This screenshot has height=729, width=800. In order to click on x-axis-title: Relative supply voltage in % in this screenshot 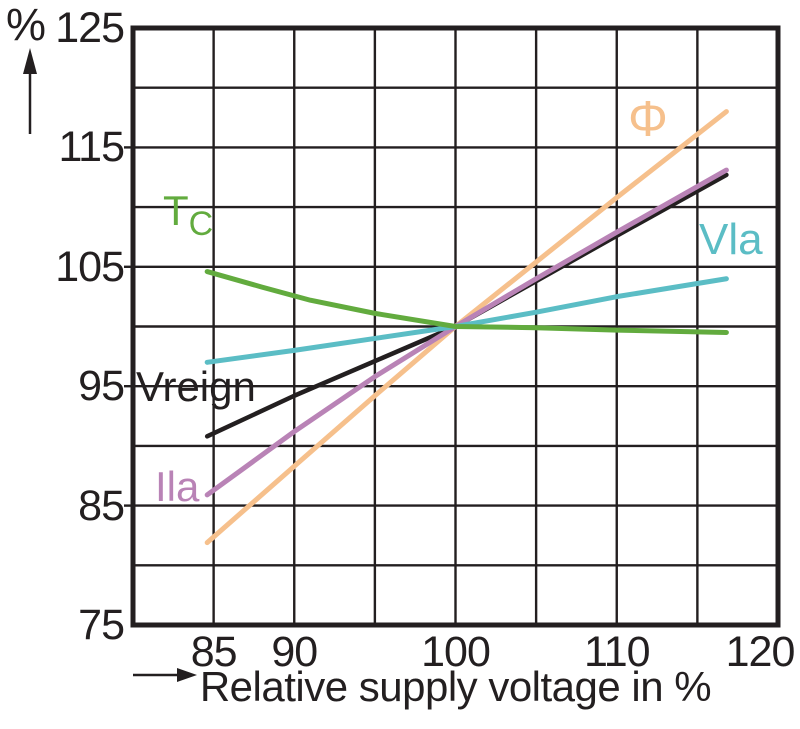, I will do `click(455, 686)`.